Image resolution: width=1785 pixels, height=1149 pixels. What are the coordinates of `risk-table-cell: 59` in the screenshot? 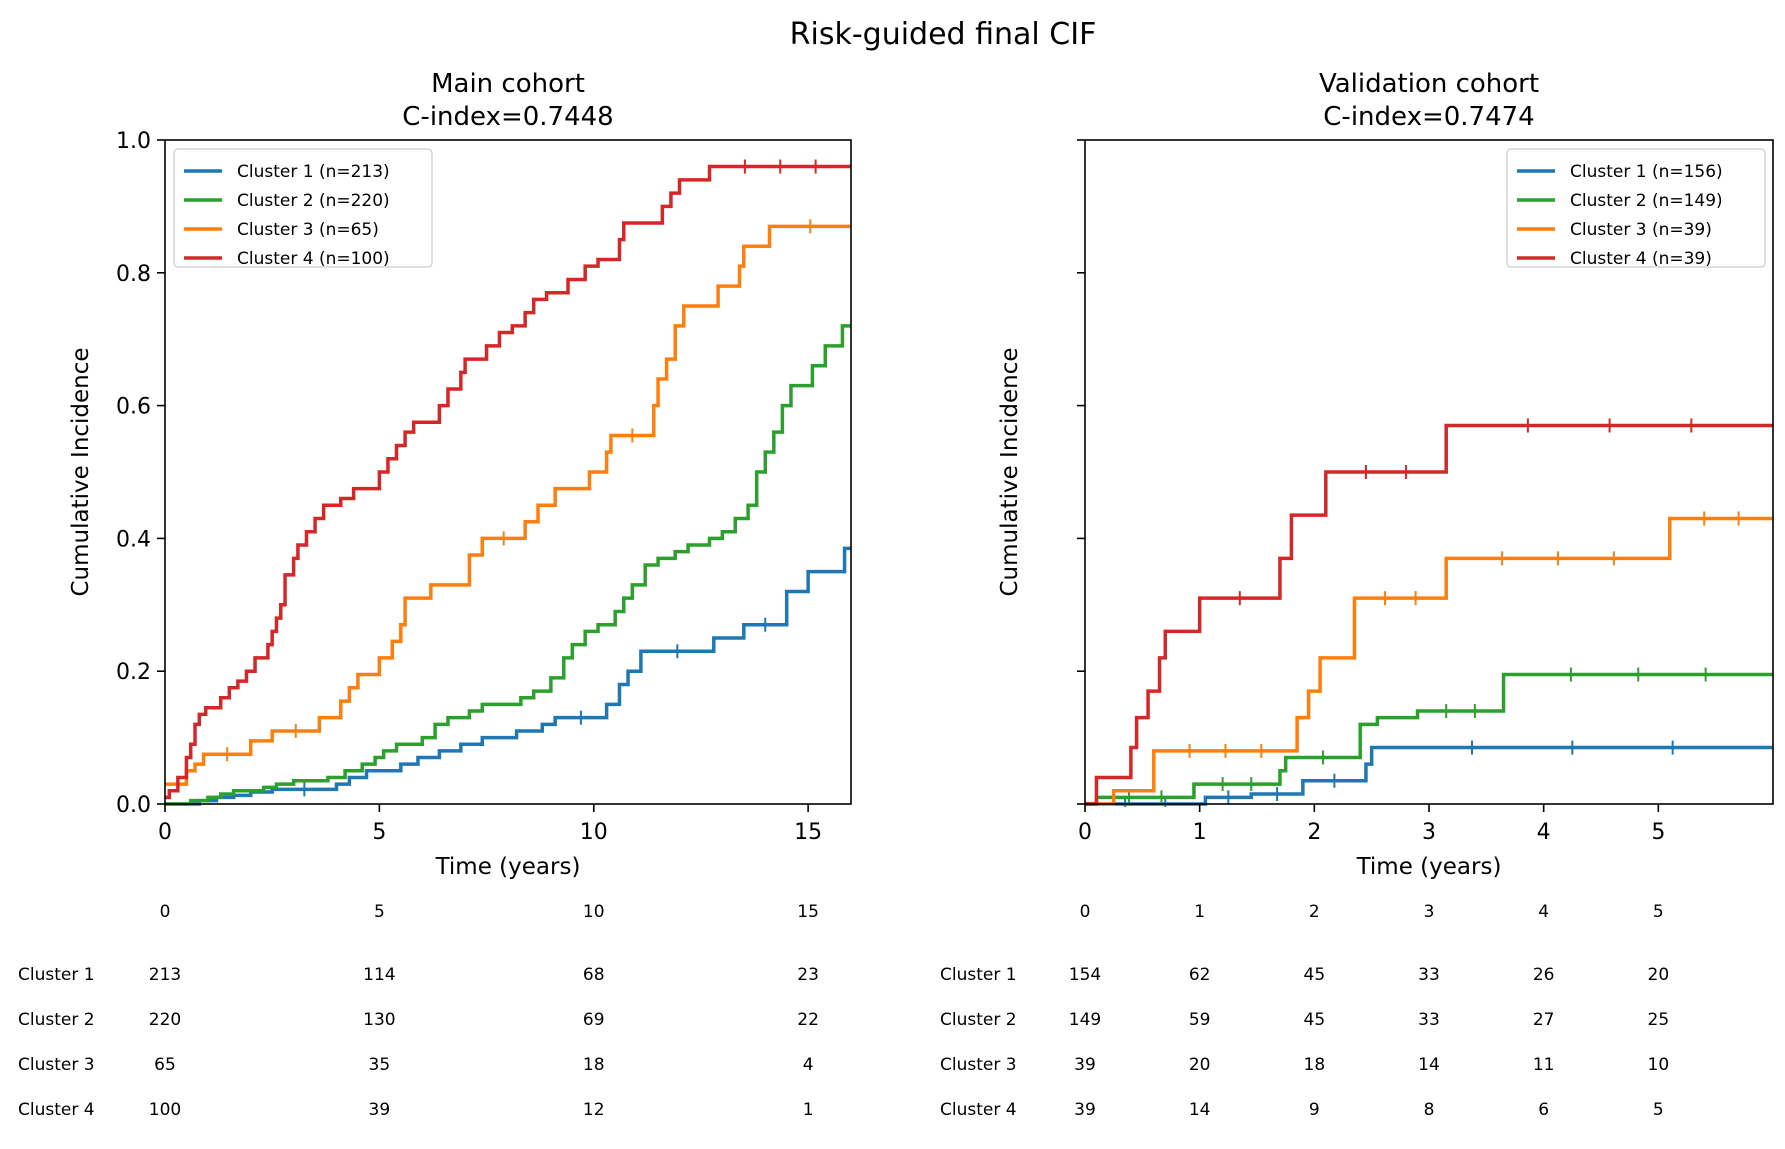 It's located at (1200, 1020).